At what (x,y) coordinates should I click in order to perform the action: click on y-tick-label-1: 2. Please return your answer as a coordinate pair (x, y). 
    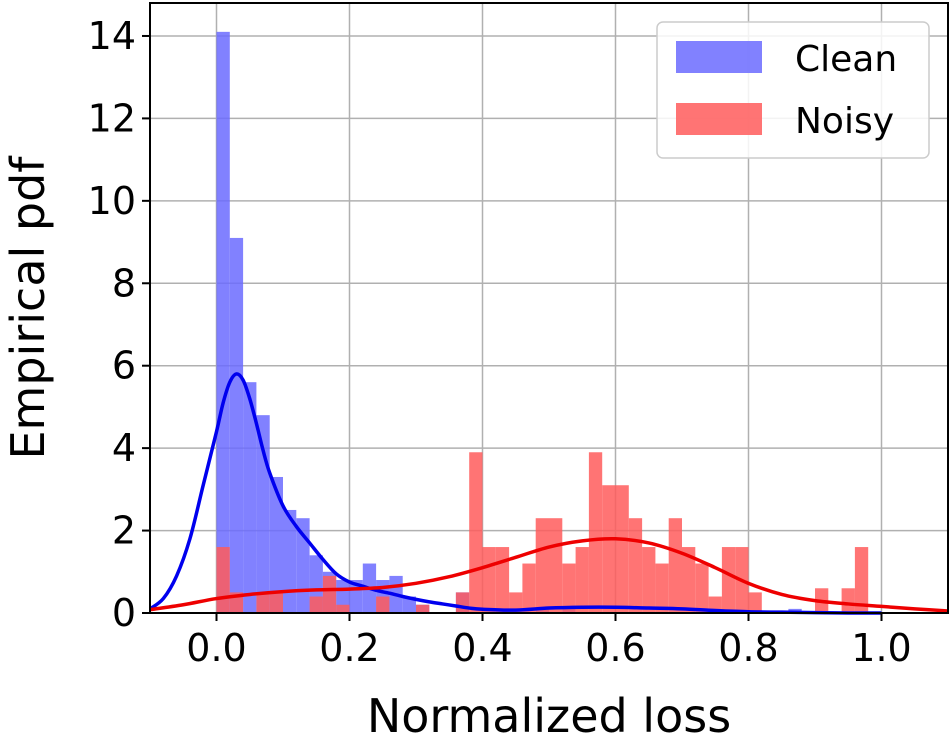
    Looking at the image, I should click on (124, 531).